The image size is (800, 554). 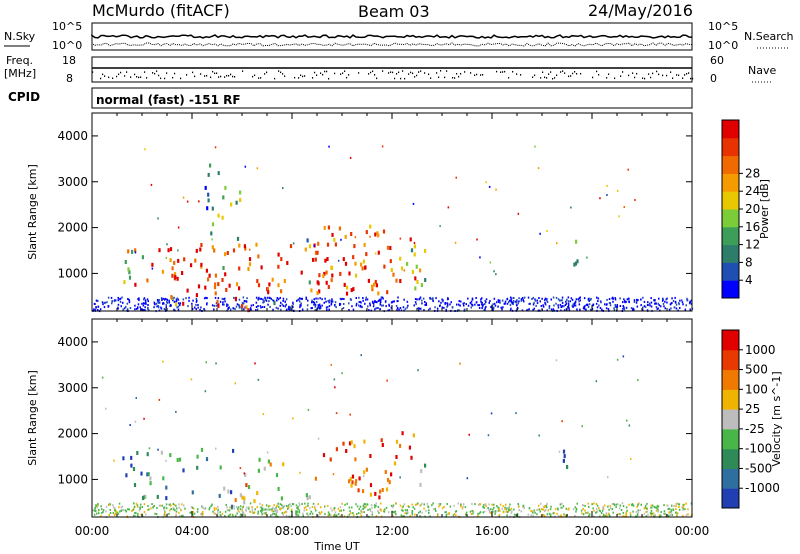 I want to click on colorbar-tick-label: 25, so click(x=752, y=409).